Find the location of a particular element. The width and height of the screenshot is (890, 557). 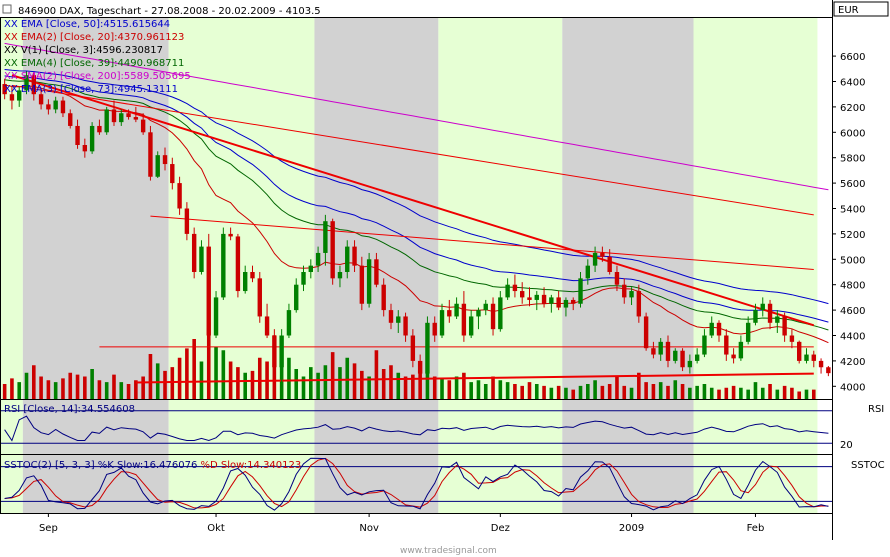

time-axis: Sep Okt Nov Dez 2009 Feb is located at coordinates (401, 523).